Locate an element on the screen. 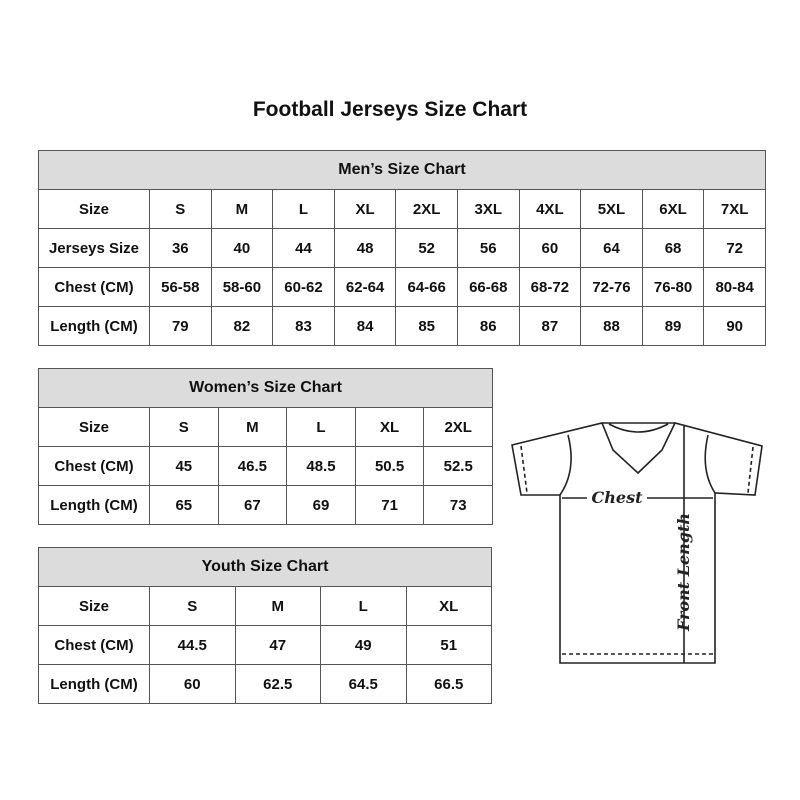  table-row: Jerseys Size 36 40 44 48 52 56 60 64 68 72 is located at coordinates (402, 248).